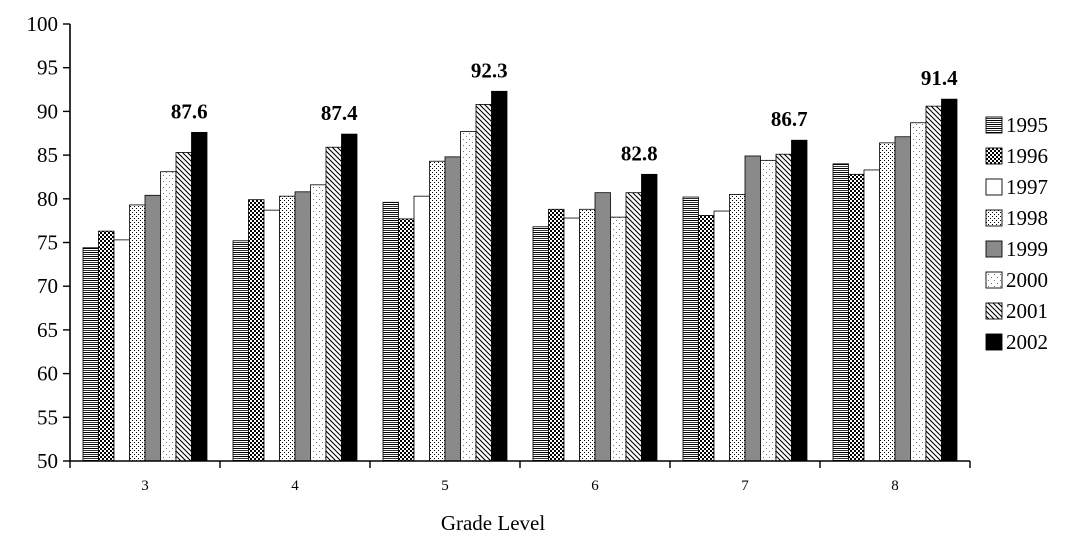 This screenshot has width=1075, height=540. What do you see at coordinates (939, 78) in the screenshot?
I see `data-label-grade-8: 91.4` at bounding box center [939, 78].